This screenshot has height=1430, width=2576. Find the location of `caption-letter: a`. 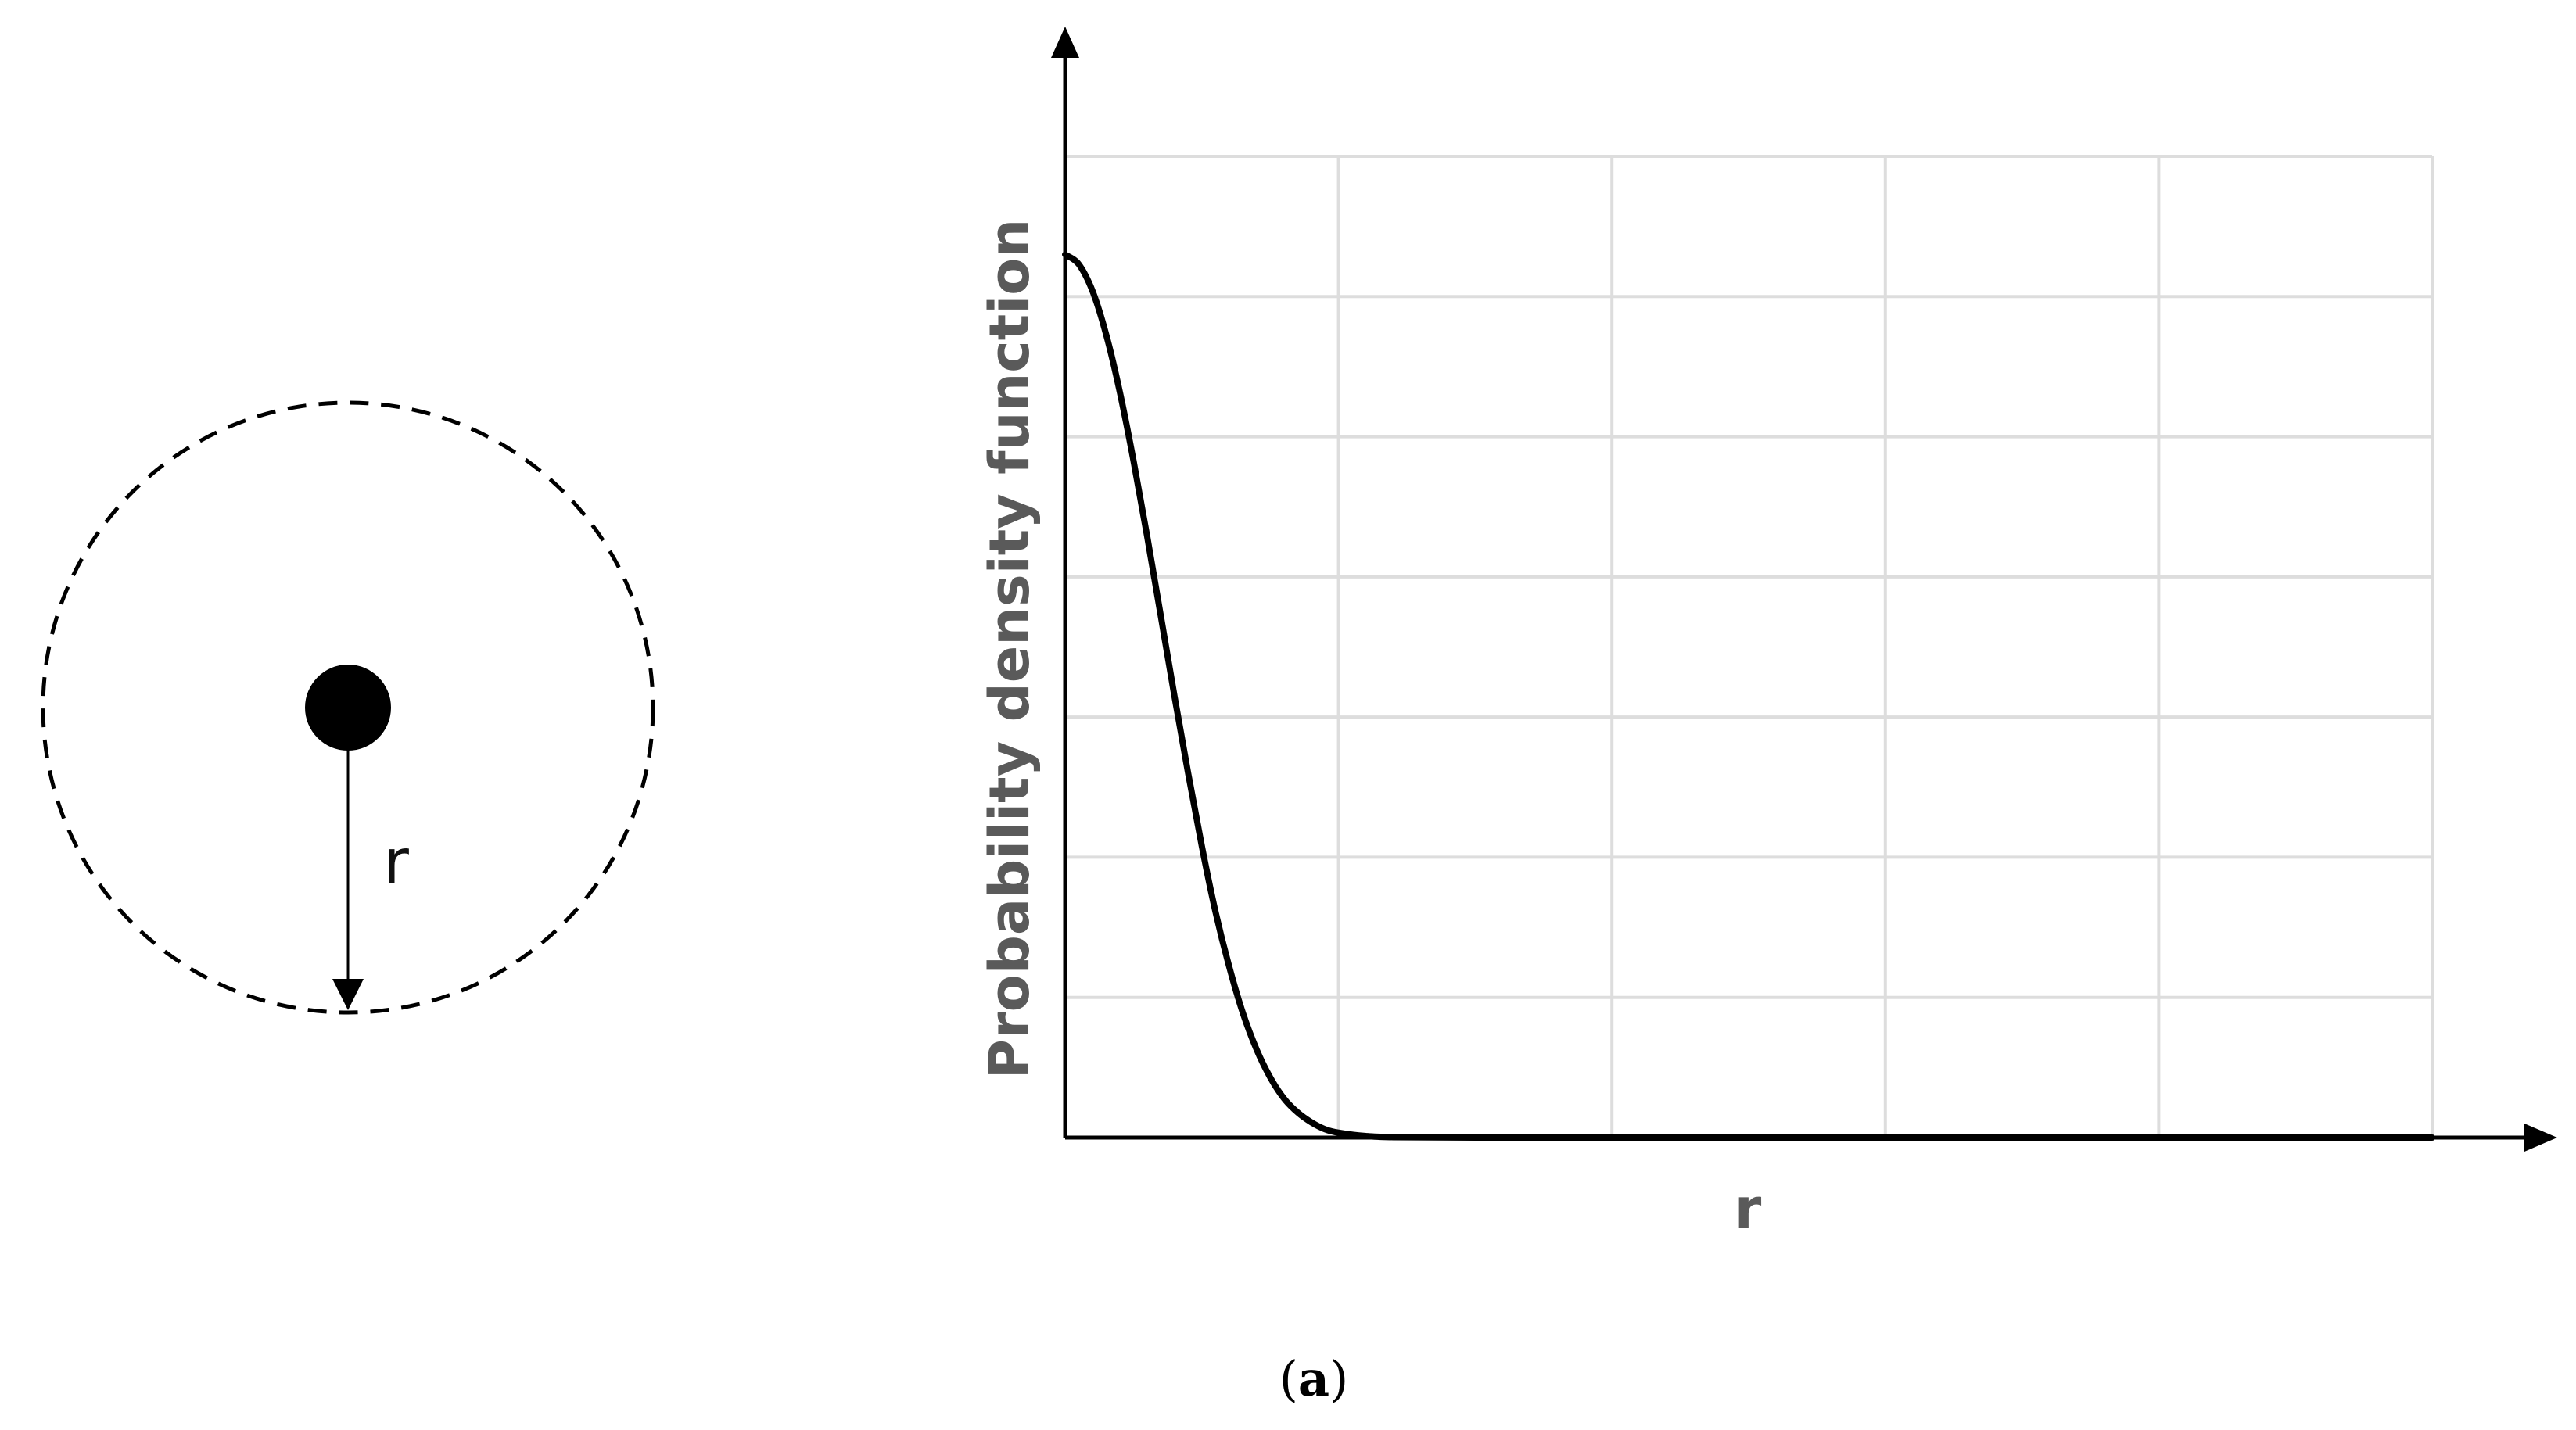

caption-letter: a is located at coordinates (1313, 1378).